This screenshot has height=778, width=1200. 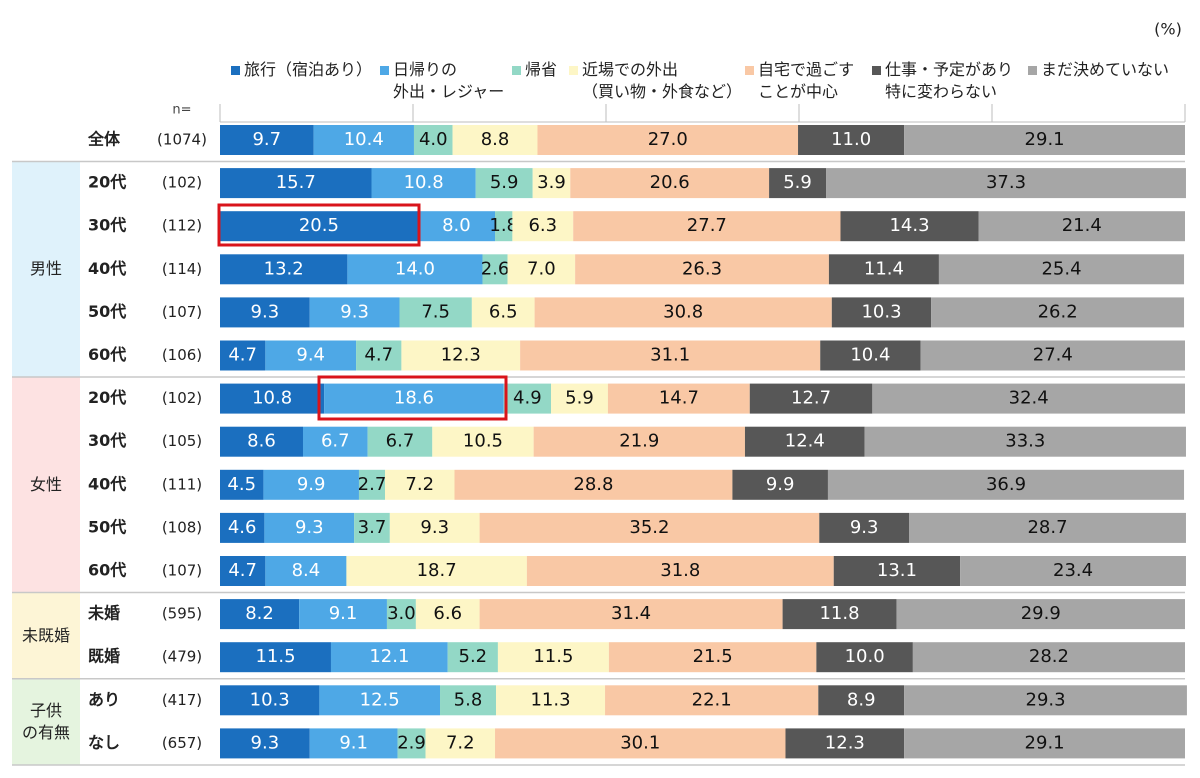 I want to click on highlight-box, so click(x=319, y=225).